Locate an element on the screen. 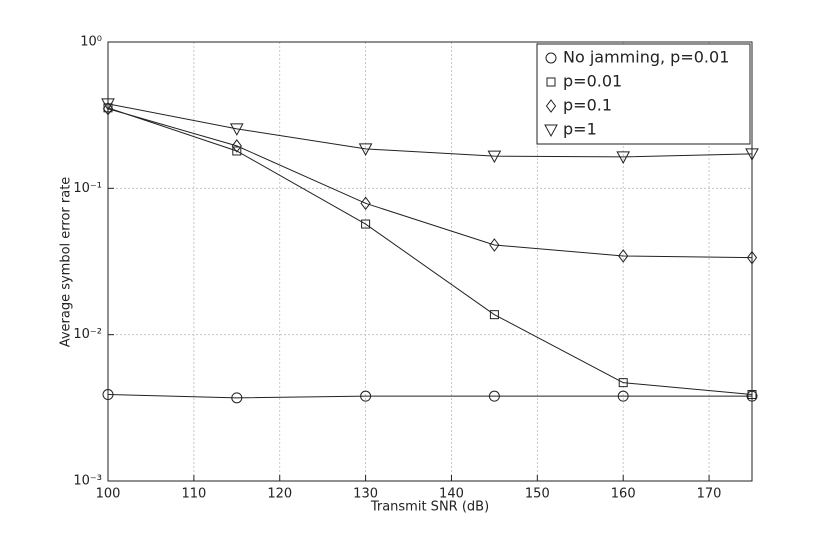 The image size is (830, 541). x-tick-label: 130 is located at coordinates (365, 494).